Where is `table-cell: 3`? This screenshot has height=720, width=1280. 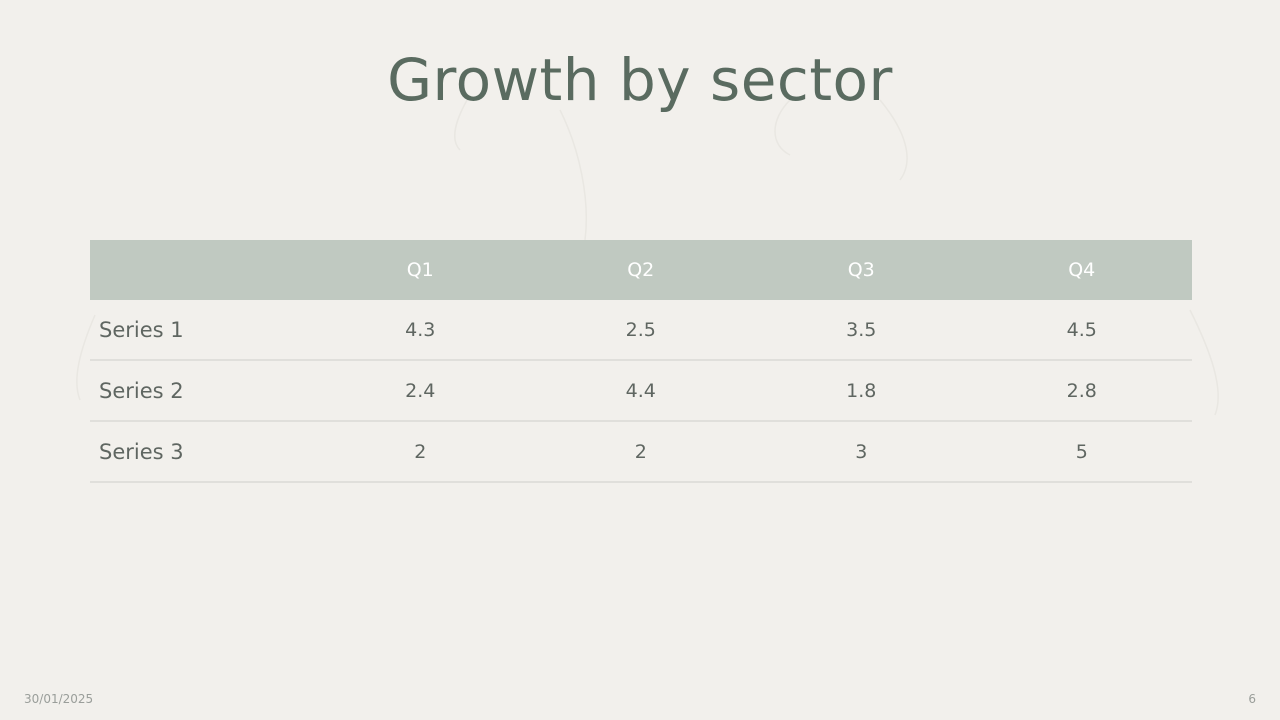 table-cell: 3 is located at coordinates (861, 452).